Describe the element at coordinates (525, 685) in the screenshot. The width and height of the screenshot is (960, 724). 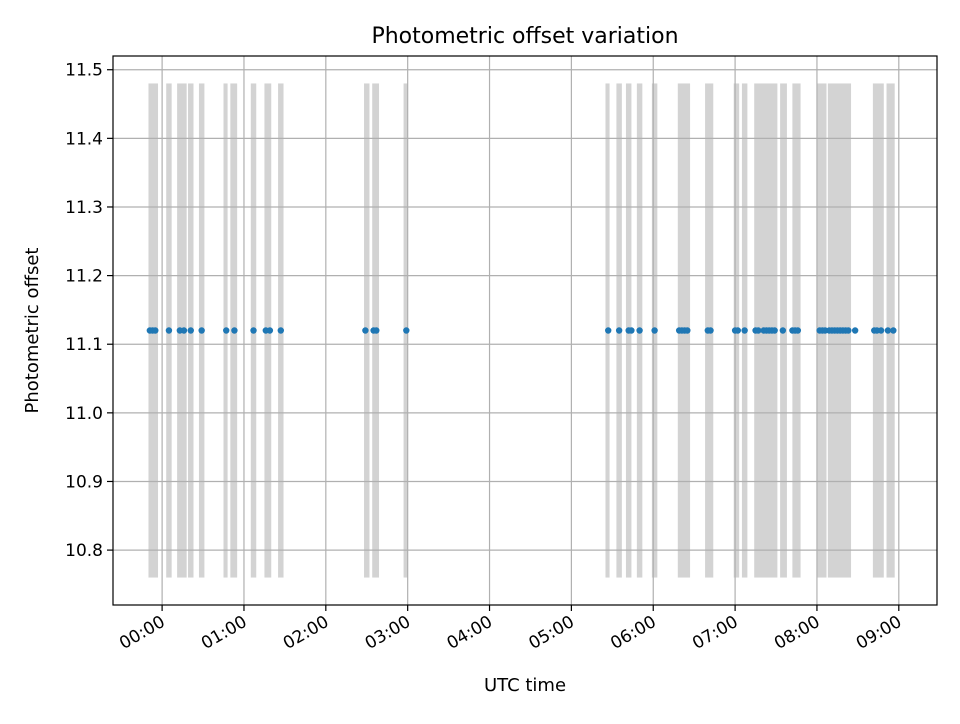
I see `x-axis-label: UTC time` at that location.